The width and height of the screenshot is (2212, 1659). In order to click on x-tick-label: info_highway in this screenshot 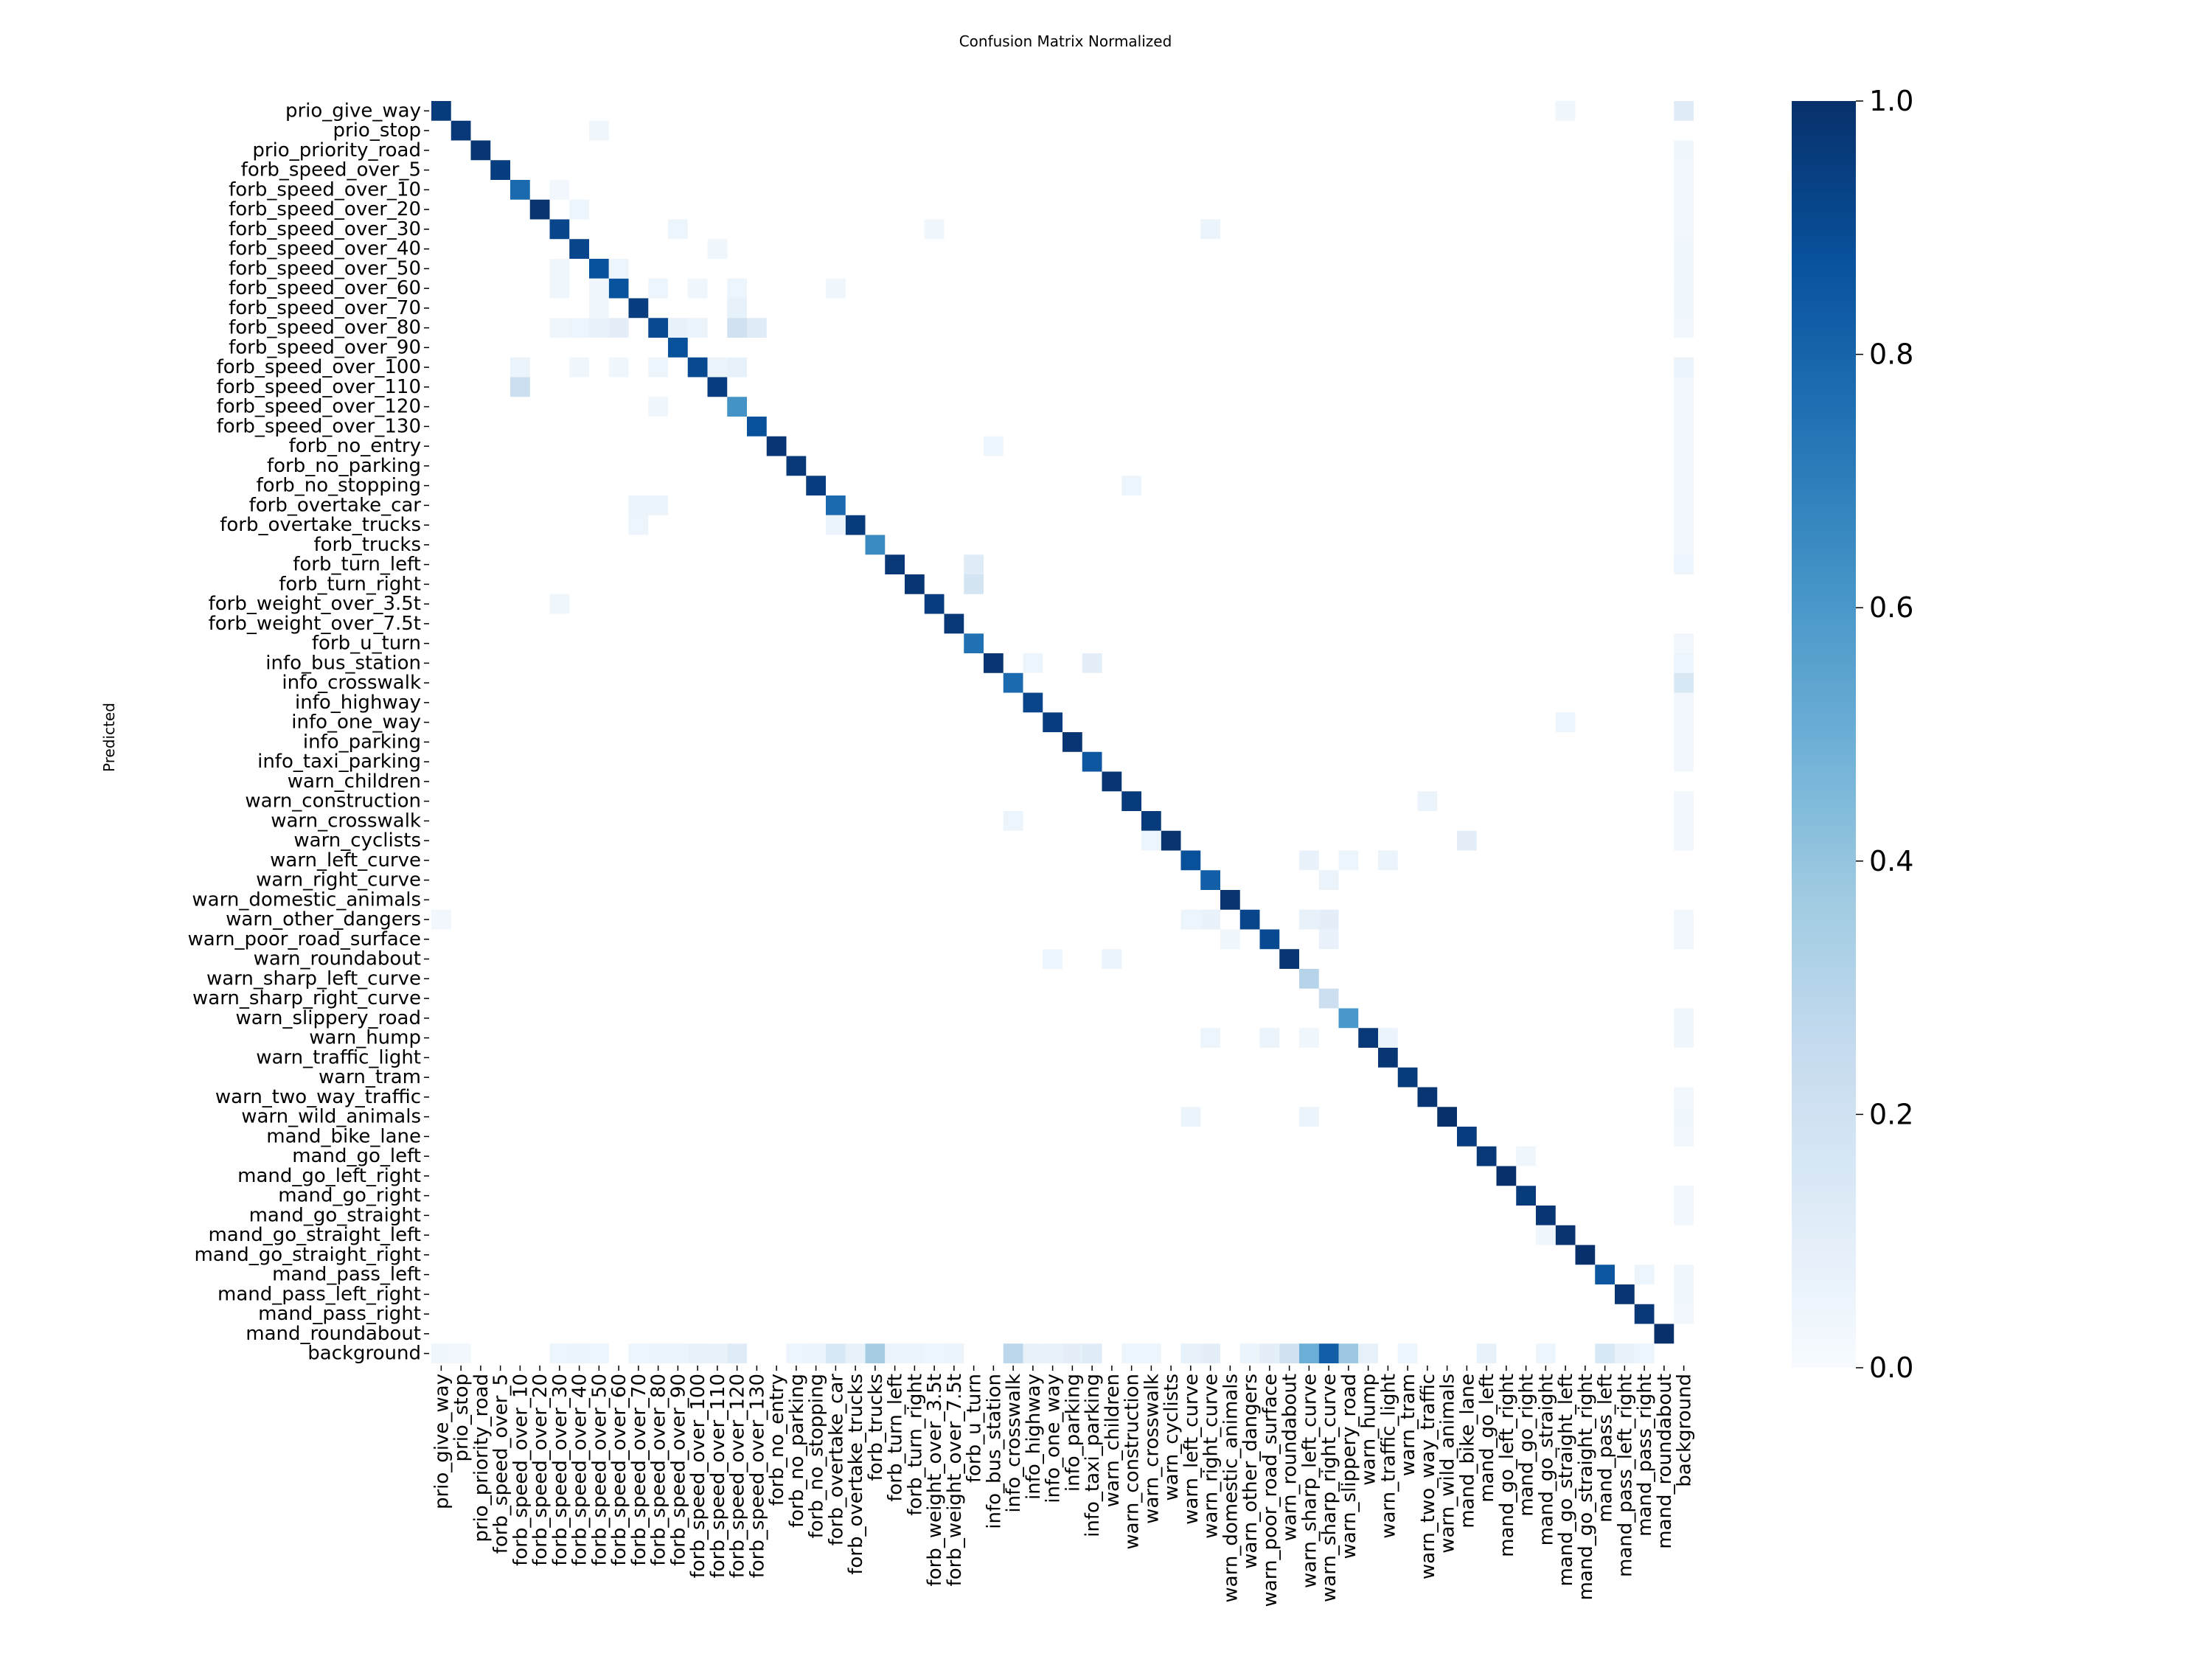, I will do `click(1034, 1437)`.